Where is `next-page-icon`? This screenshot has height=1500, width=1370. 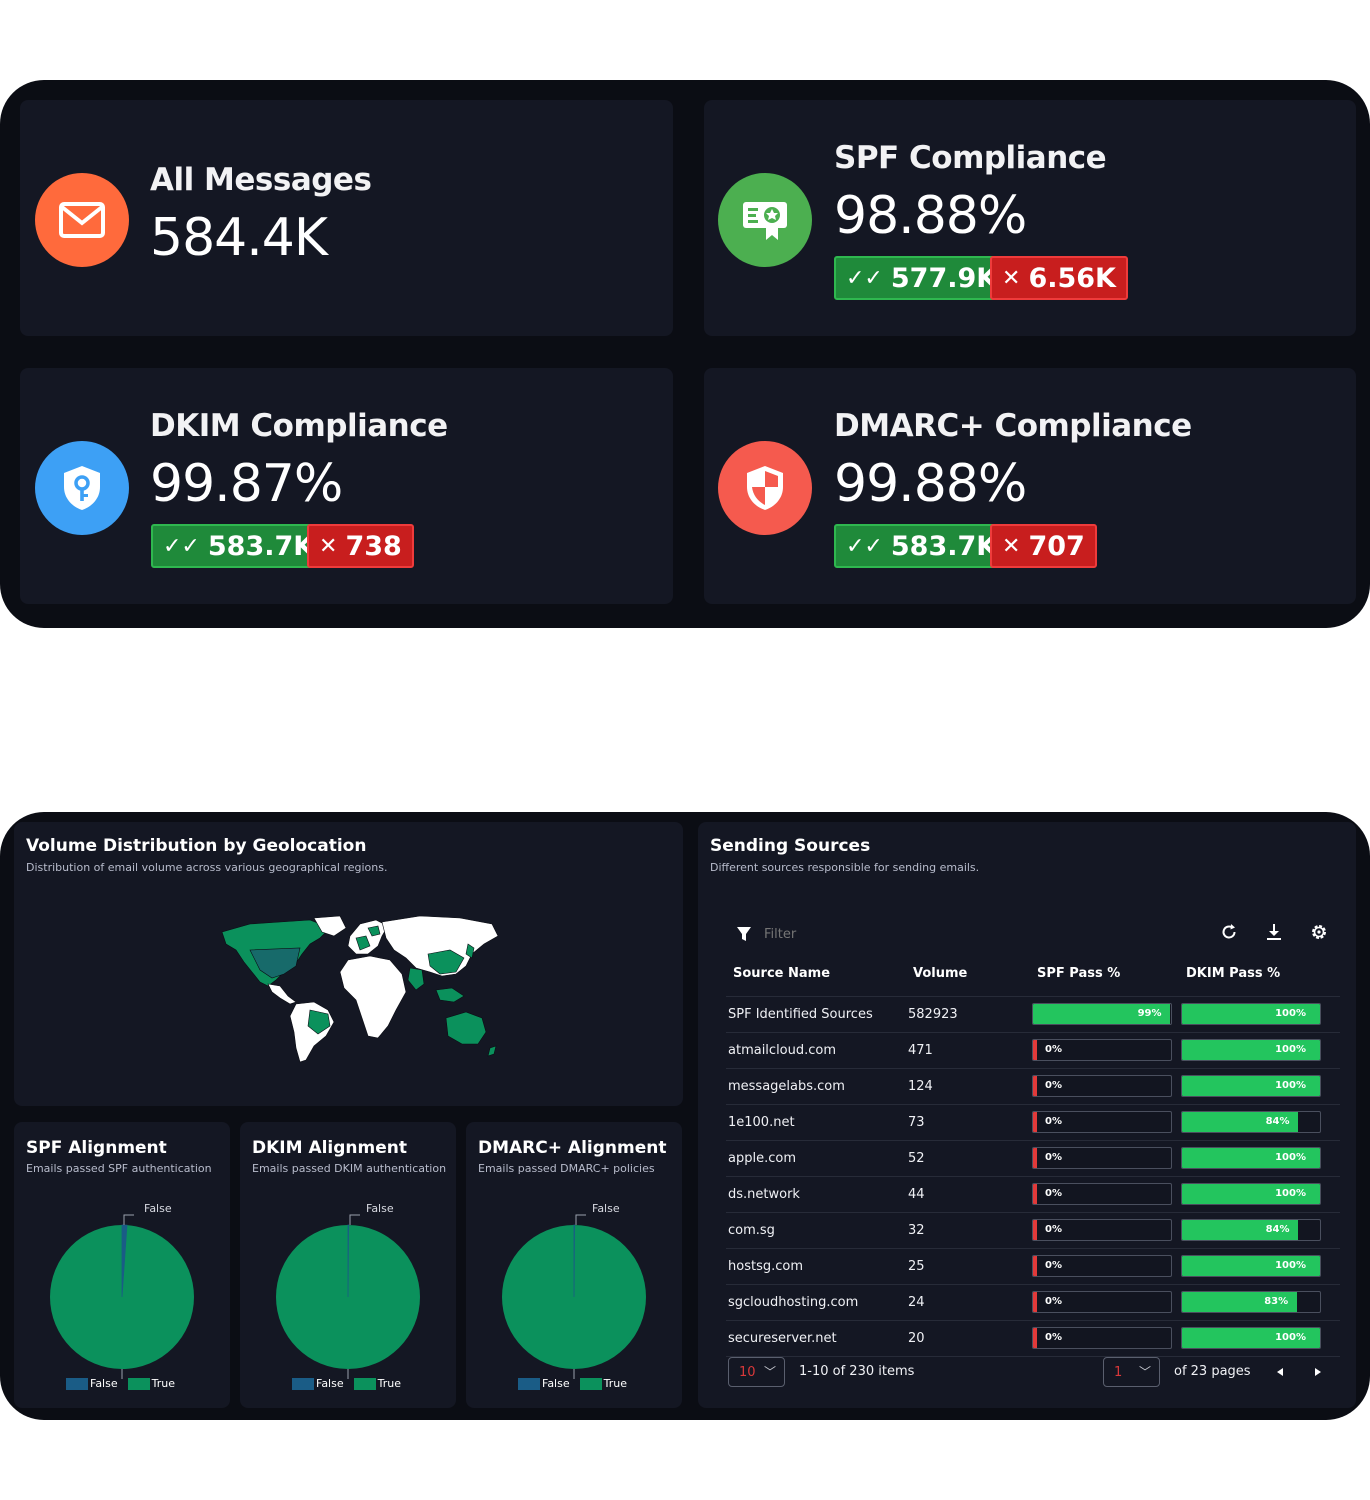 next-page-icon is located at coordinates (1318, 1372).